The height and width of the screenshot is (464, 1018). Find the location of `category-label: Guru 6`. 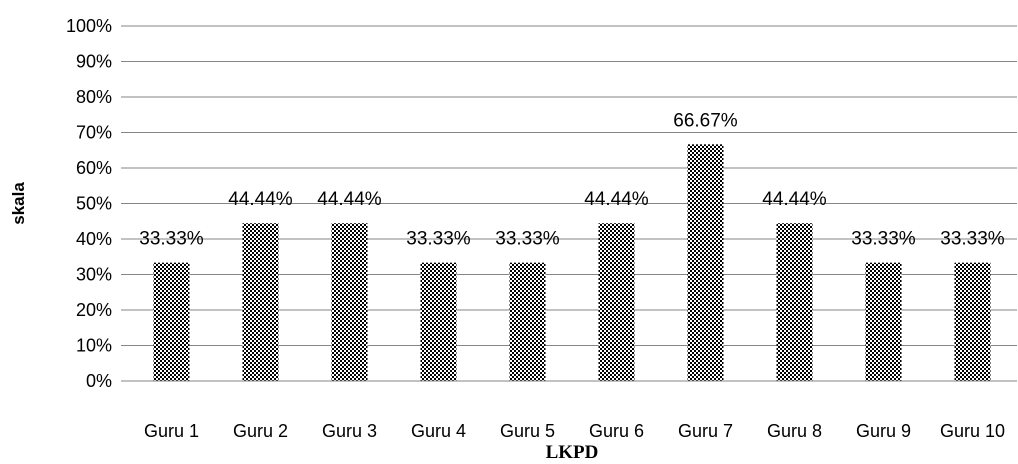

category-label: Guru 6 is located at coordinates (616, 431).